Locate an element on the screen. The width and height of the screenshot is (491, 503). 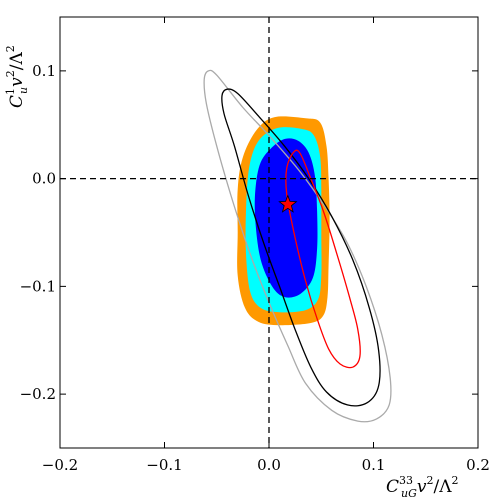
y-tick-label: −0.1 is located at coordinates (38, 286).